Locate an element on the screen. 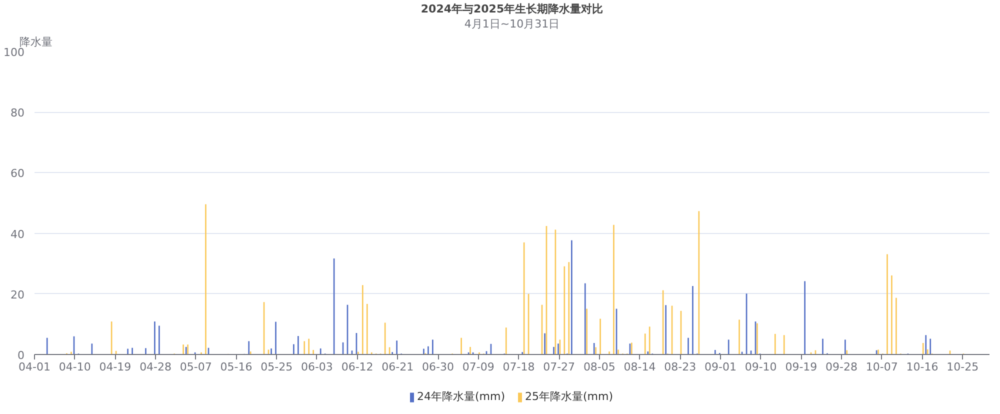 The image size is (1000, 414). x-tick-label: 07-27 is located at coordinates (559, 367).